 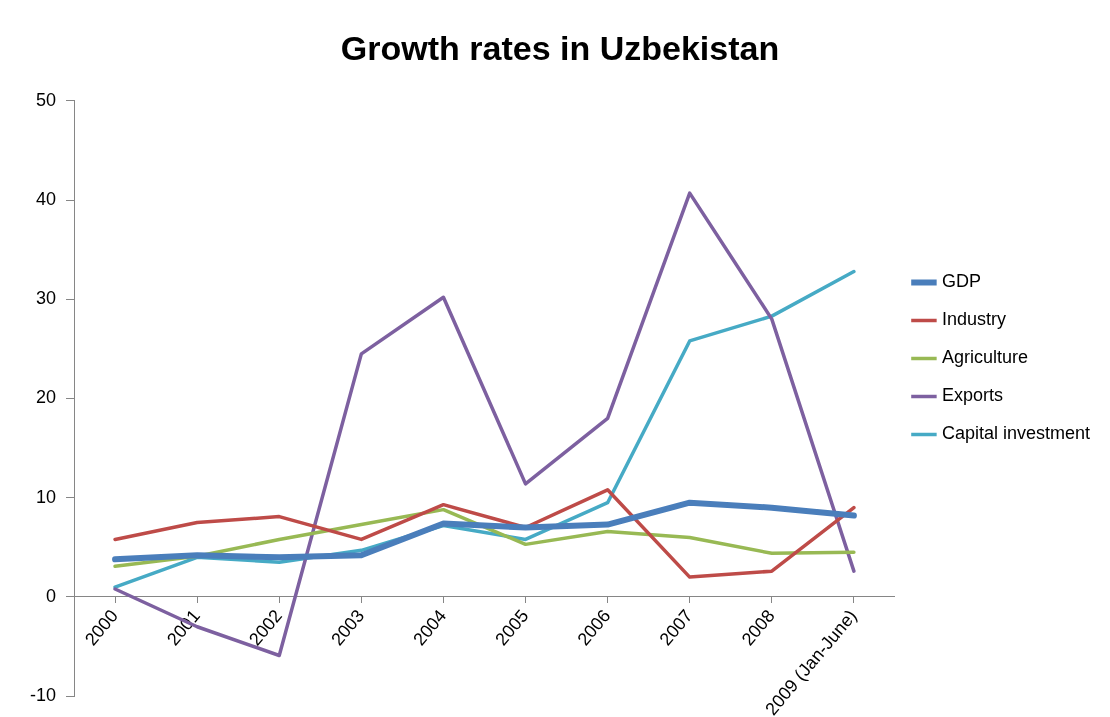 I want to click on y-tick-label: 20, so click(x=46, y=397).